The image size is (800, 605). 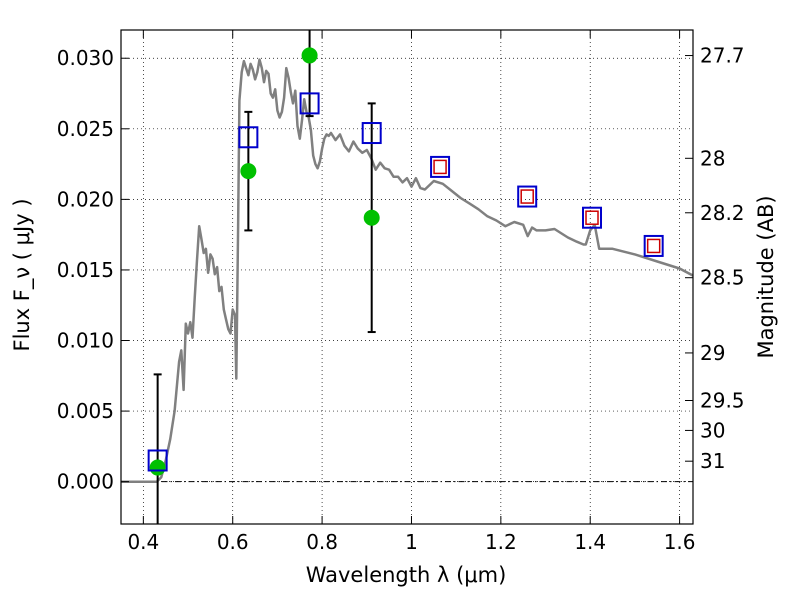 What do you see at coordinates (680, 542) in the screenshot?
I see `x-tick-label: 1.6` at bounding box center [680, 542].